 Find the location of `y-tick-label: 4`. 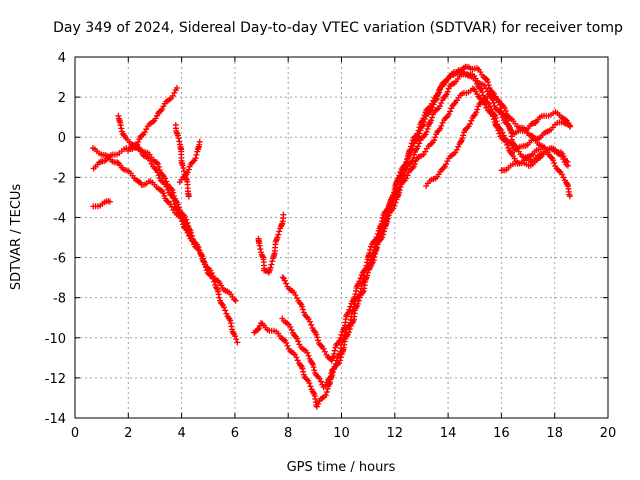

y-tick-label: 4 is located at coordinates (62, 58).